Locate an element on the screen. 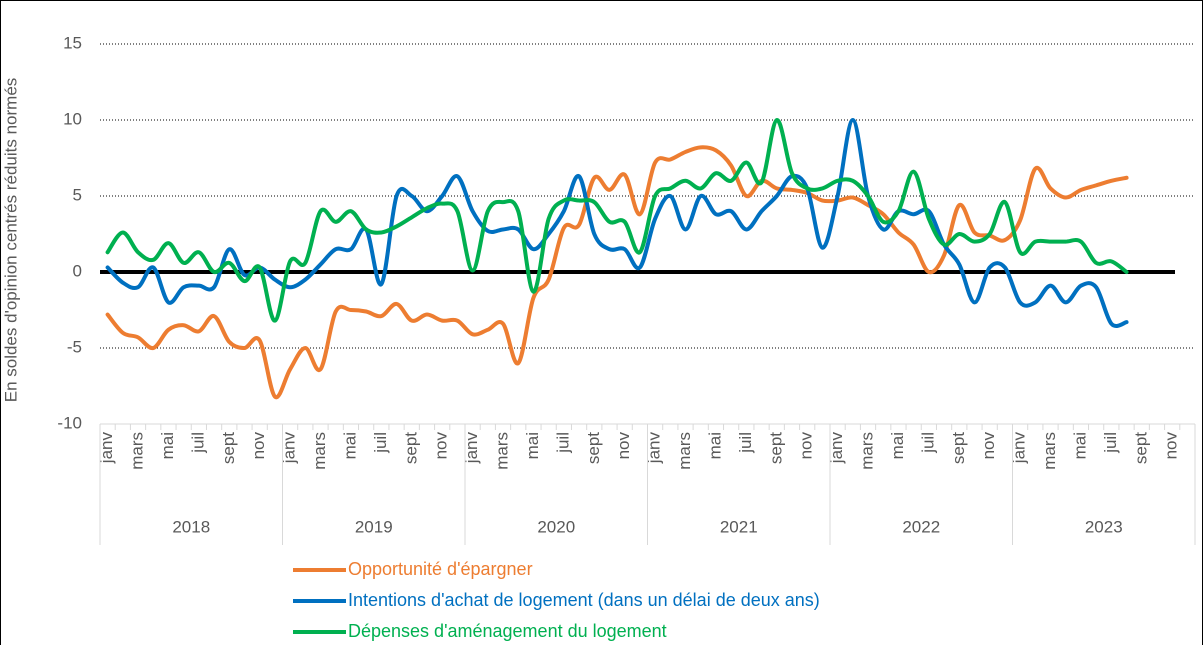 This screenshot has width=1203, height=645. year-label: 2018 is located at coordinates (191, 526).